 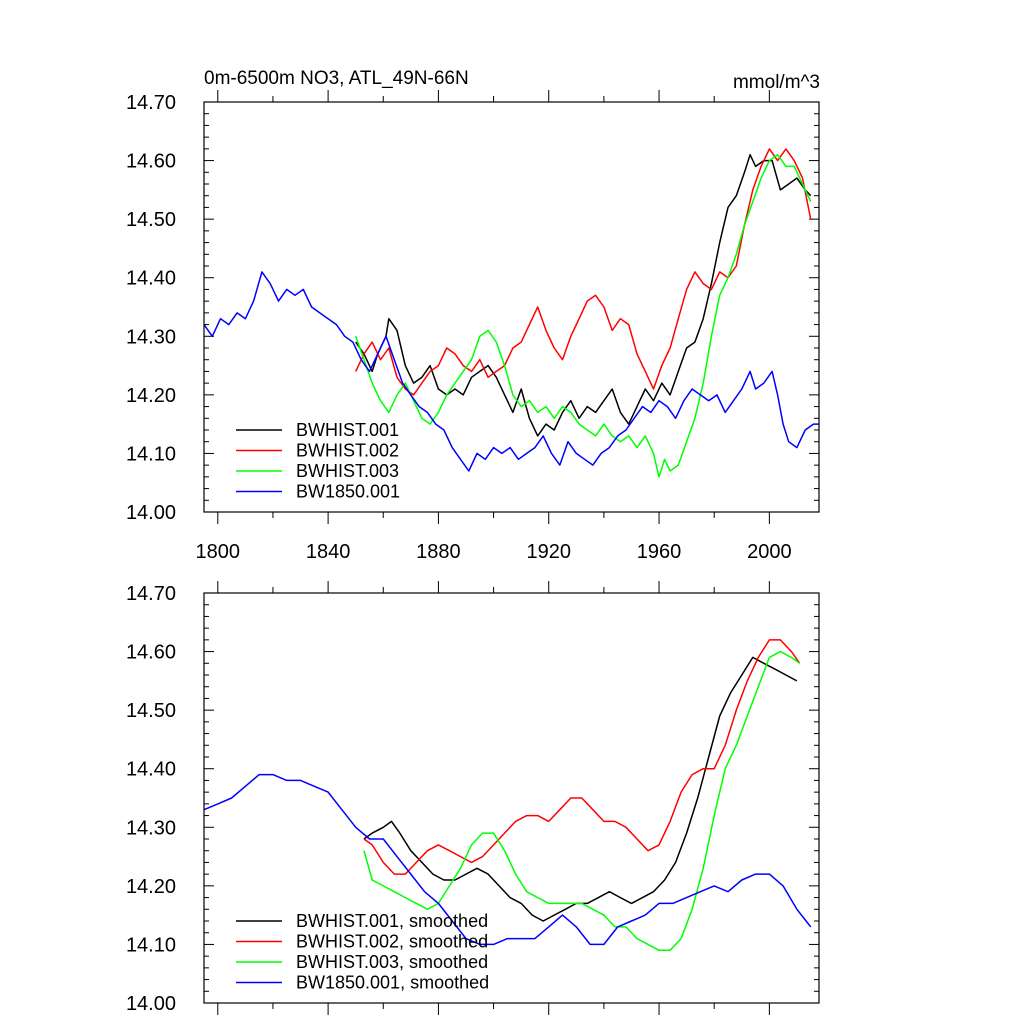 What do you see at coordinates (347, 430) in the screenshot?
I see `legend-label: BWHIST.001` at bounding box center [347, 430].